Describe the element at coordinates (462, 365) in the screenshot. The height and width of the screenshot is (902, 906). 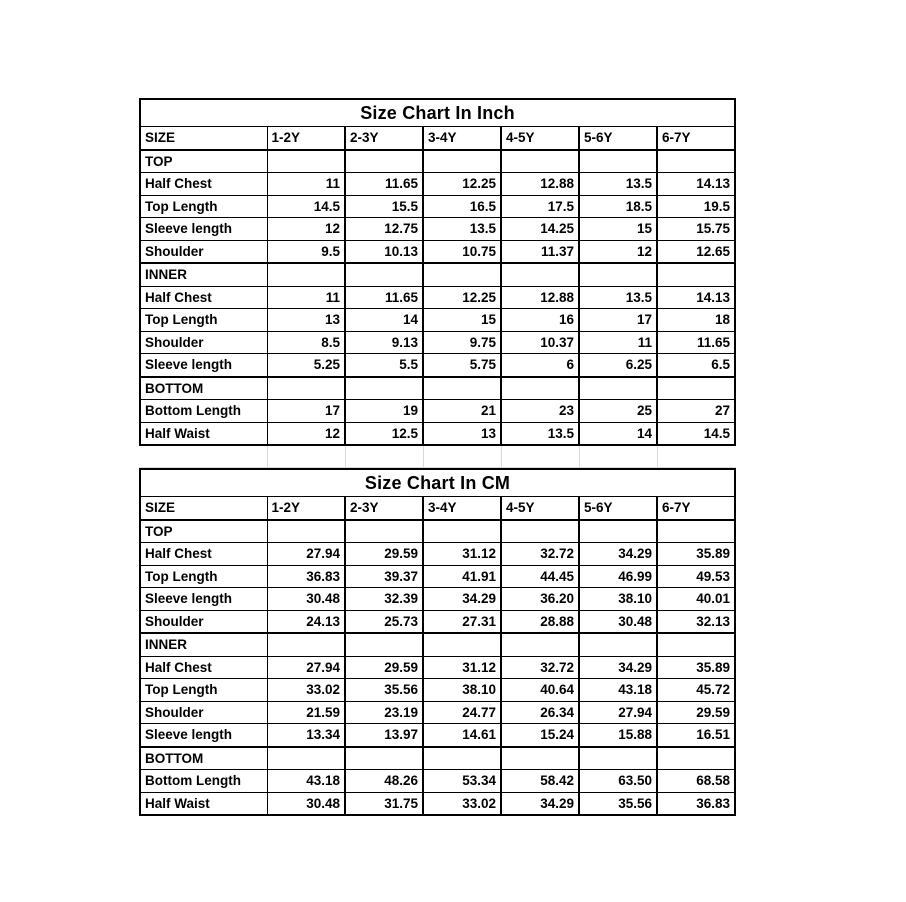
I see `value-cell: 5.75` at that location.